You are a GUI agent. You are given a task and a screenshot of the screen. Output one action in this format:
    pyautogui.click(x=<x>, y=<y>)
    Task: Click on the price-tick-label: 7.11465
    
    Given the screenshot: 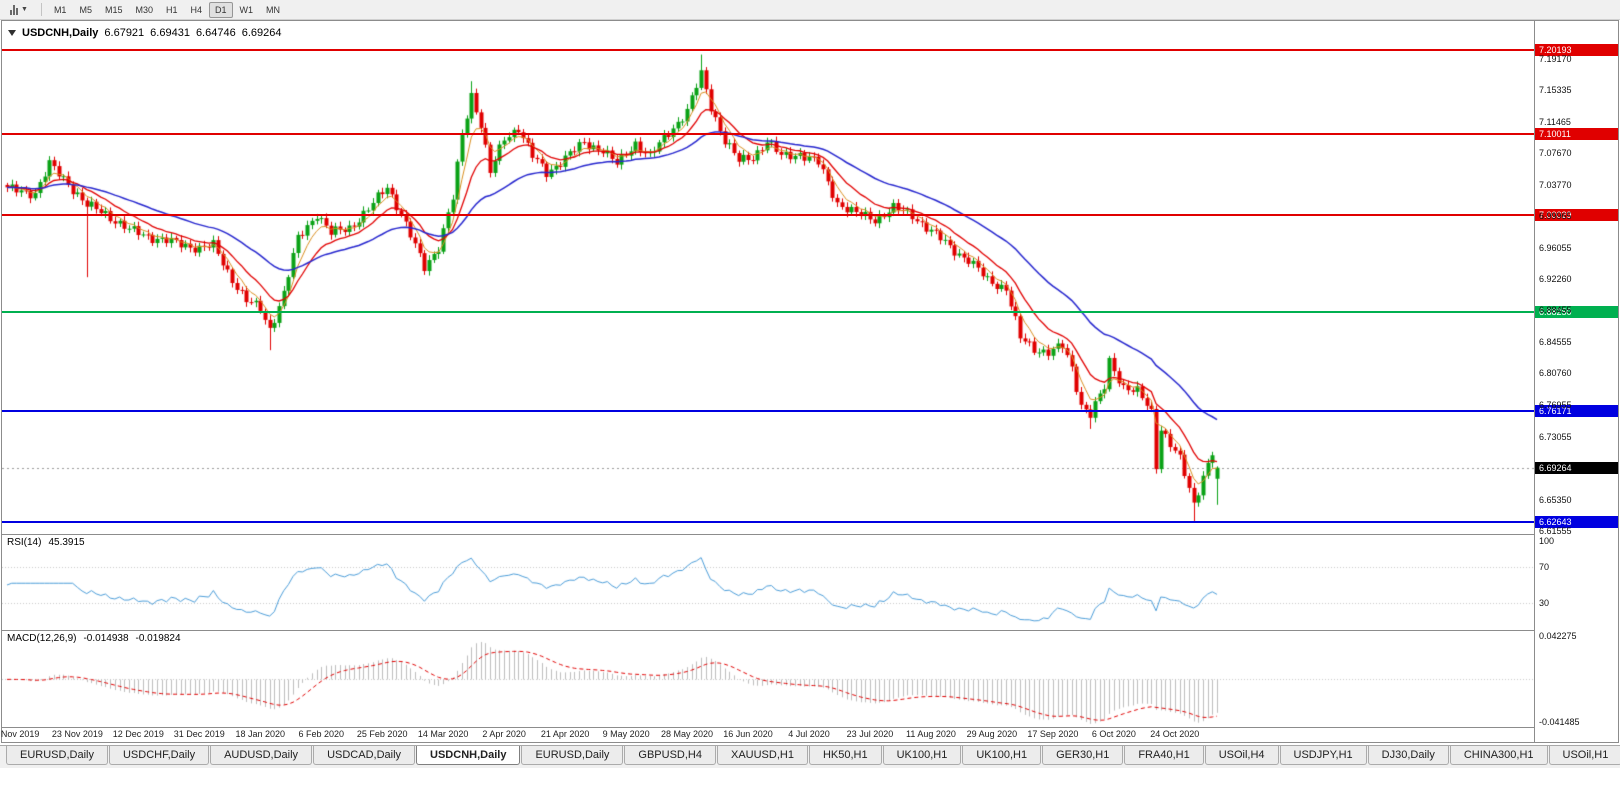 What is the action you would take?
    pyautogui.click(x=1555, y=121)
    